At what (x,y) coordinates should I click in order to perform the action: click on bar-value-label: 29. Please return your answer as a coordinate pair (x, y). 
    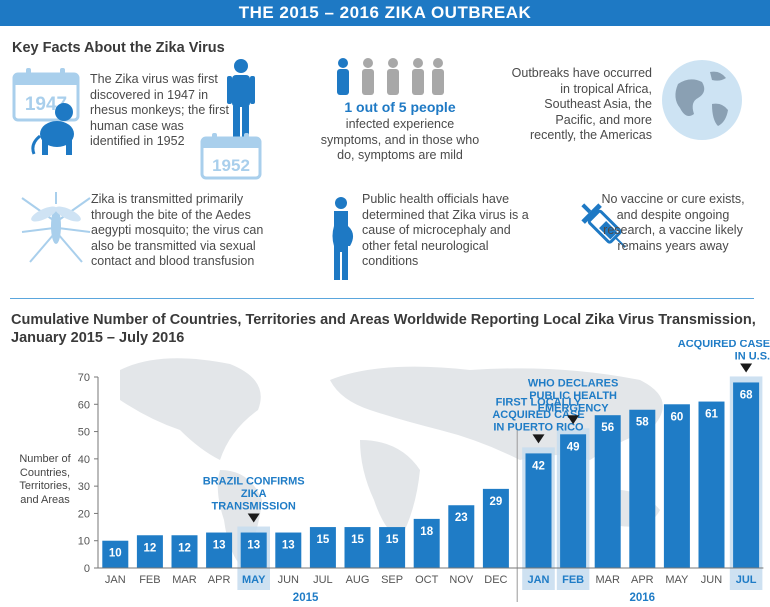
    Looking at the image, I should click on (496, 502).